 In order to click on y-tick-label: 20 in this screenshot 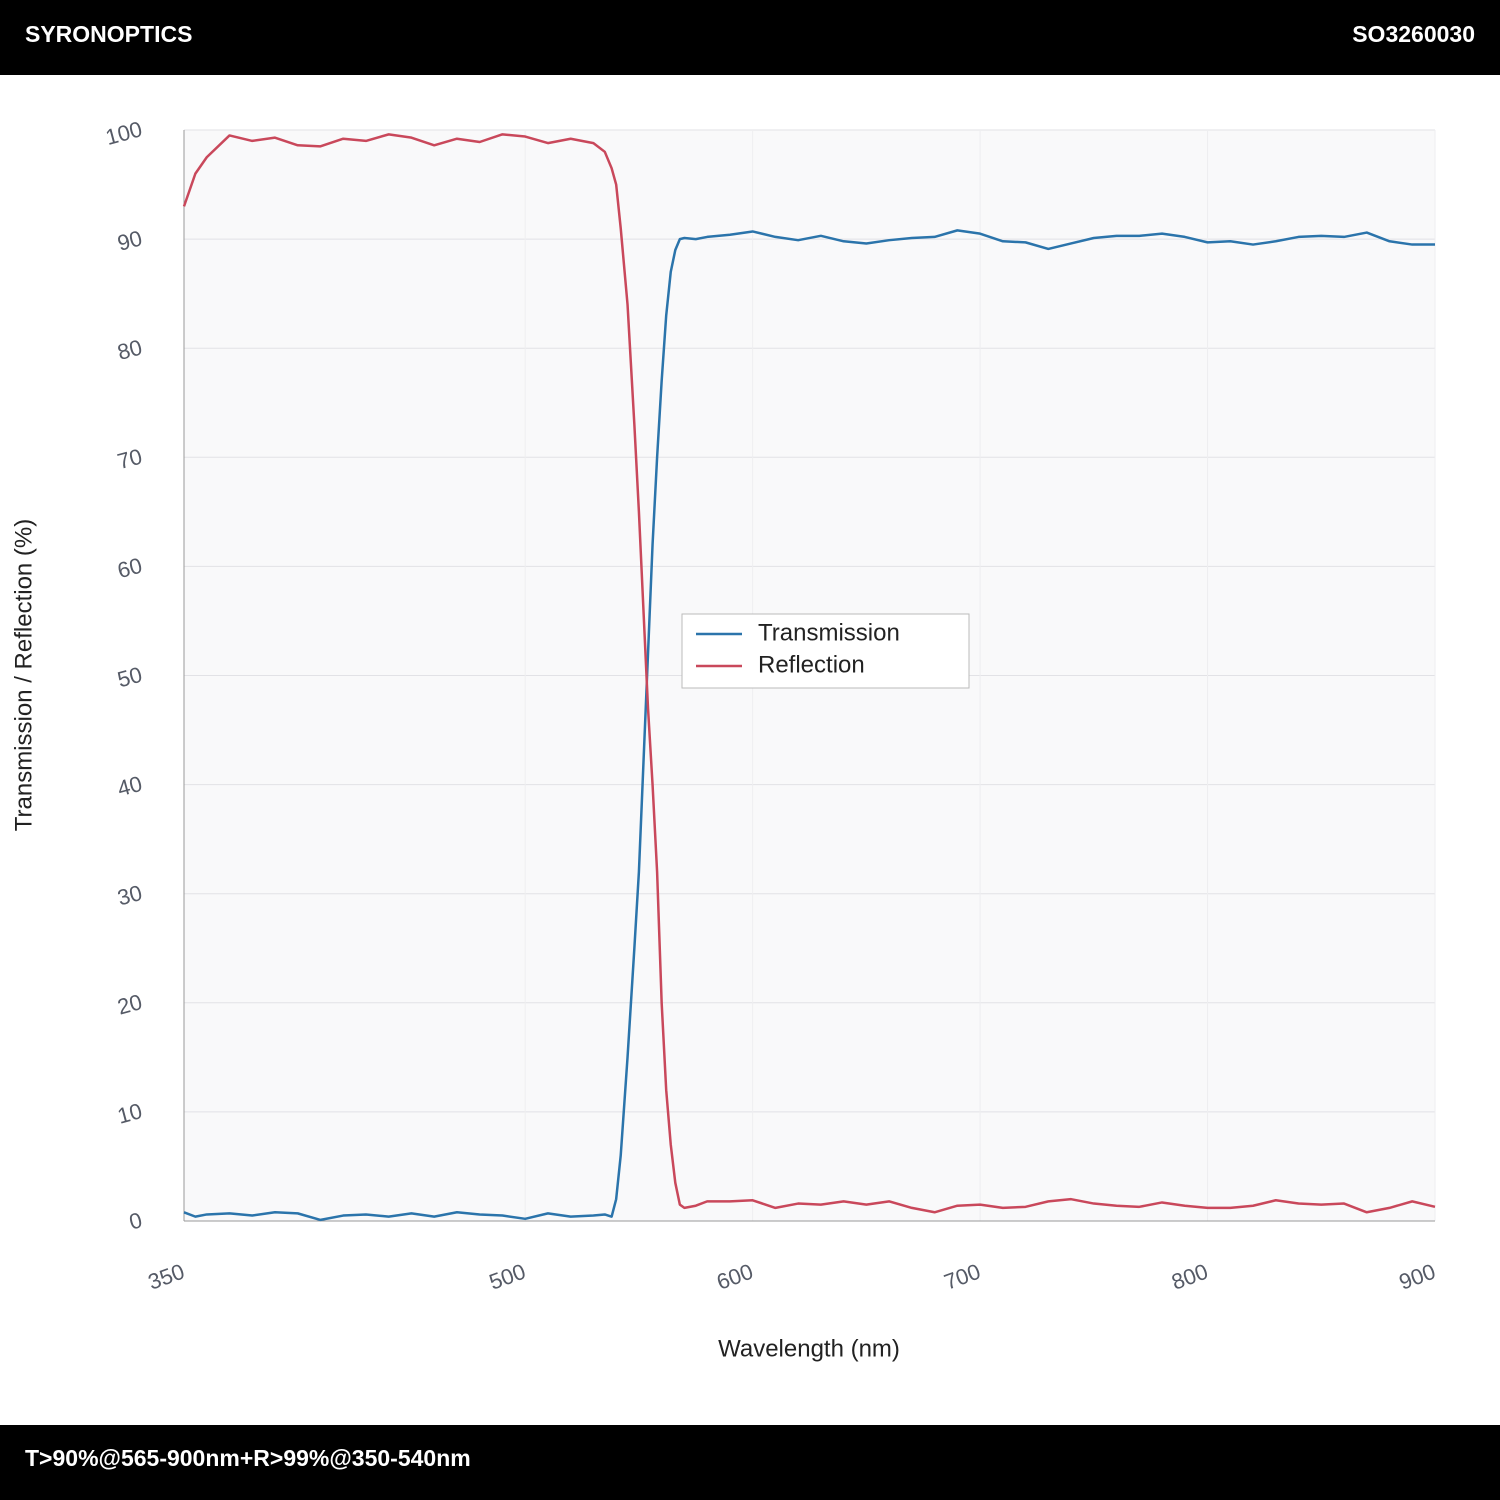, I will do `click(130, 1004)`.